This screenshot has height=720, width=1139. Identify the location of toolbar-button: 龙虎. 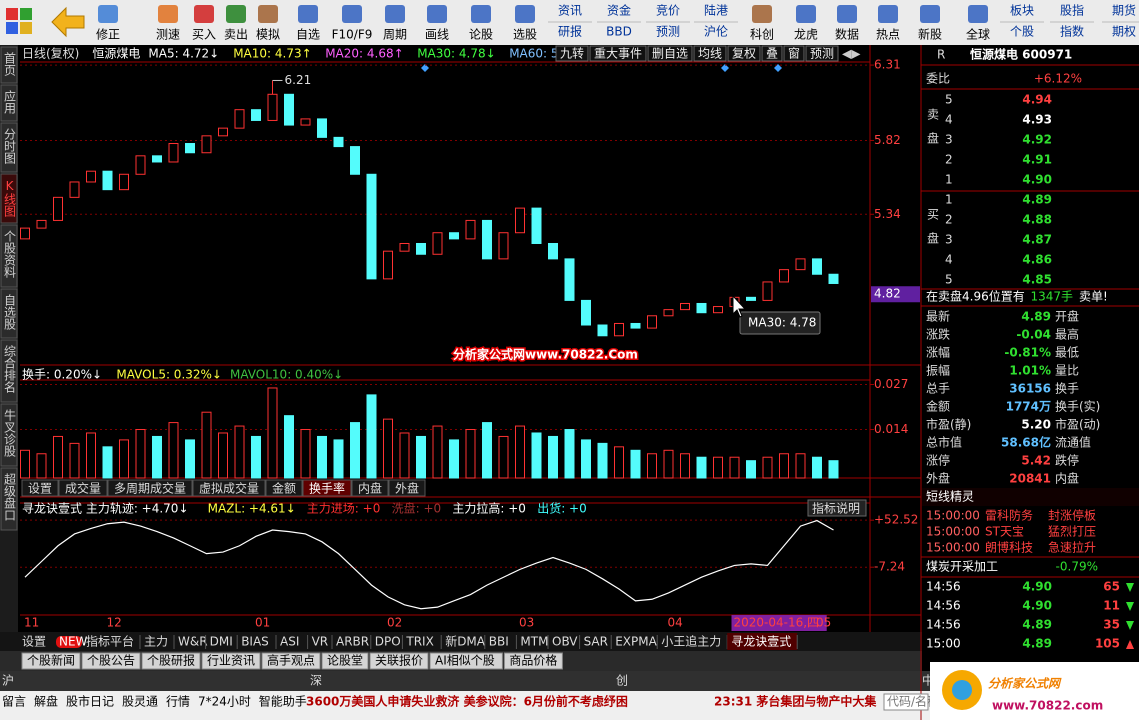
(806, 35).